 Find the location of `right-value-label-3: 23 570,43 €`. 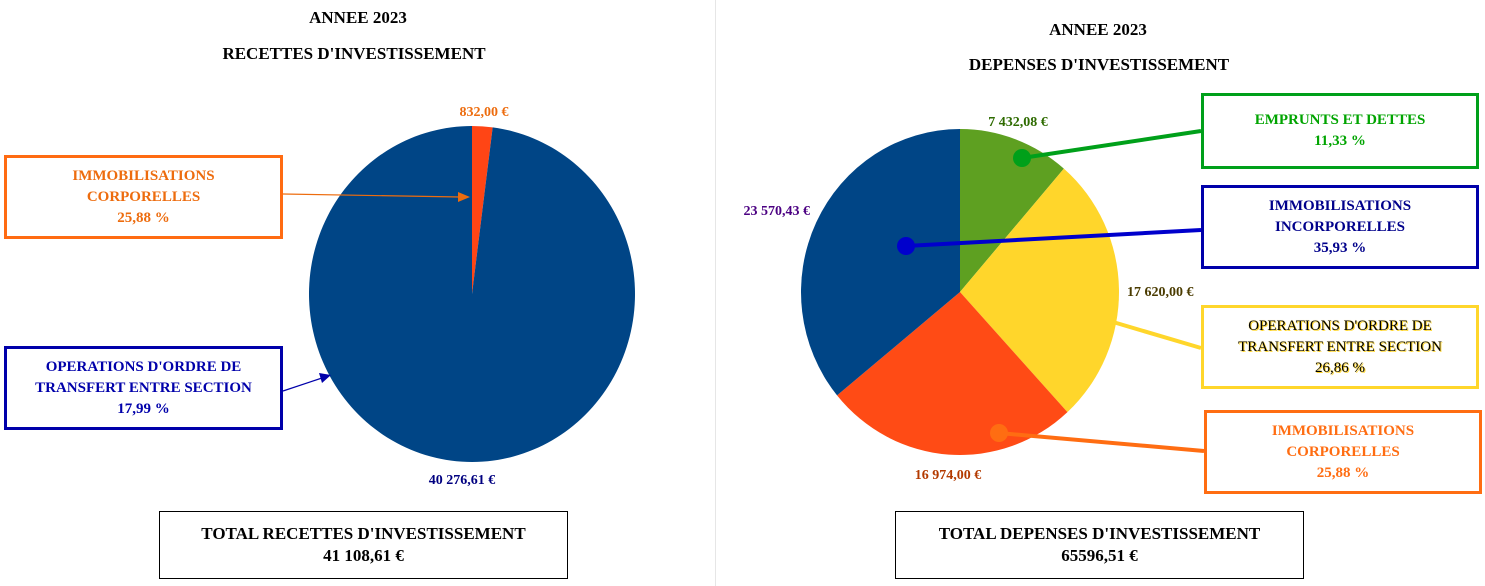

right-value-label-3: 23 570,43 € is located at coordinates (777, 211).